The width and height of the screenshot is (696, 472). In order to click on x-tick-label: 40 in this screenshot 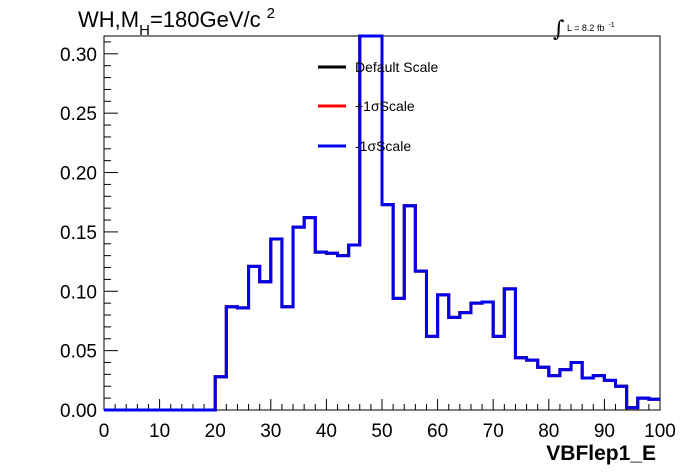, I will do `click(326, 431)`.